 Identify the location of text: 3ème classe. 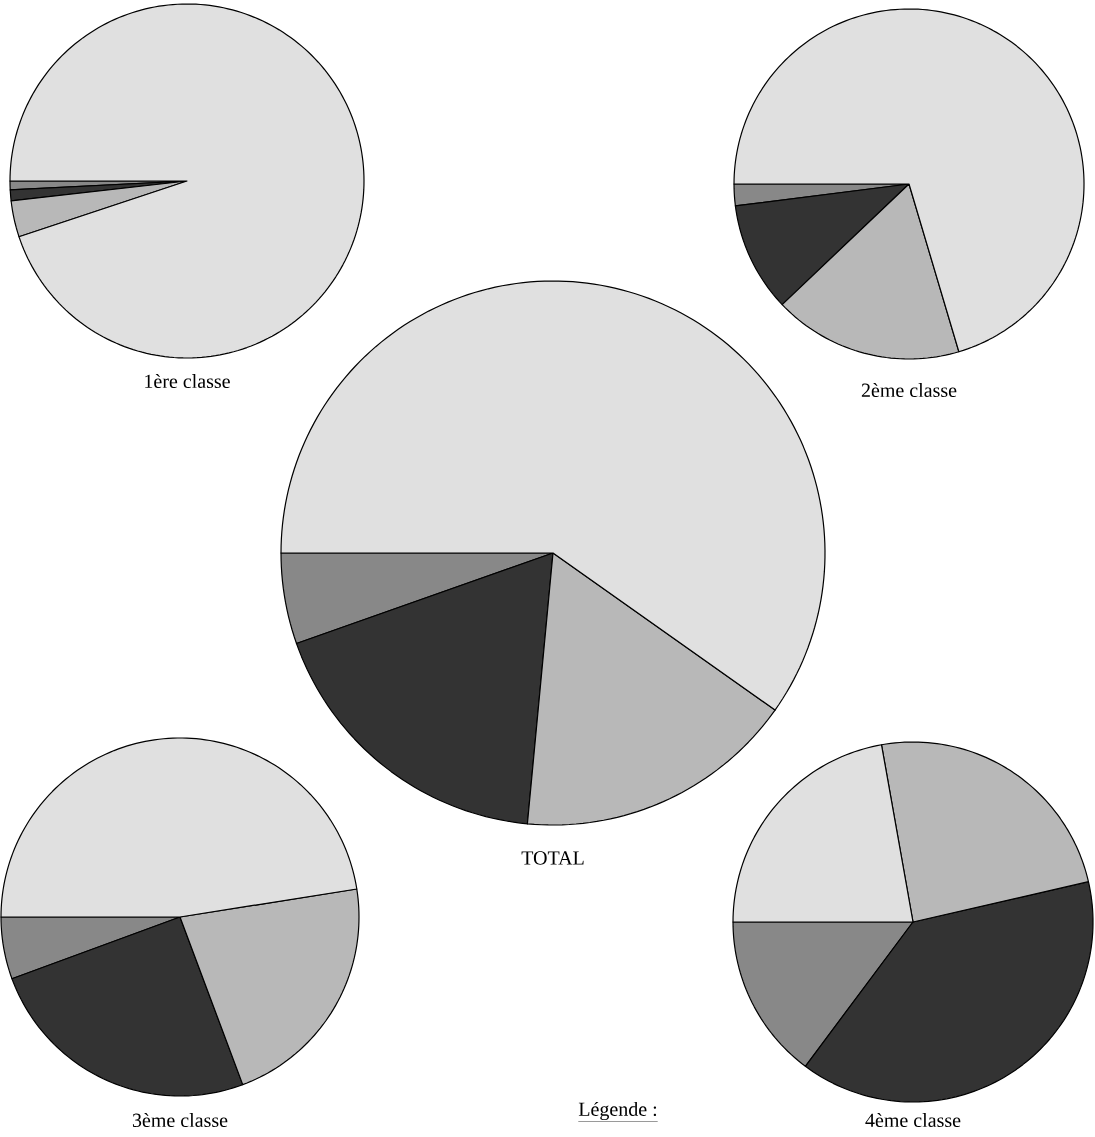
(180, 1120).